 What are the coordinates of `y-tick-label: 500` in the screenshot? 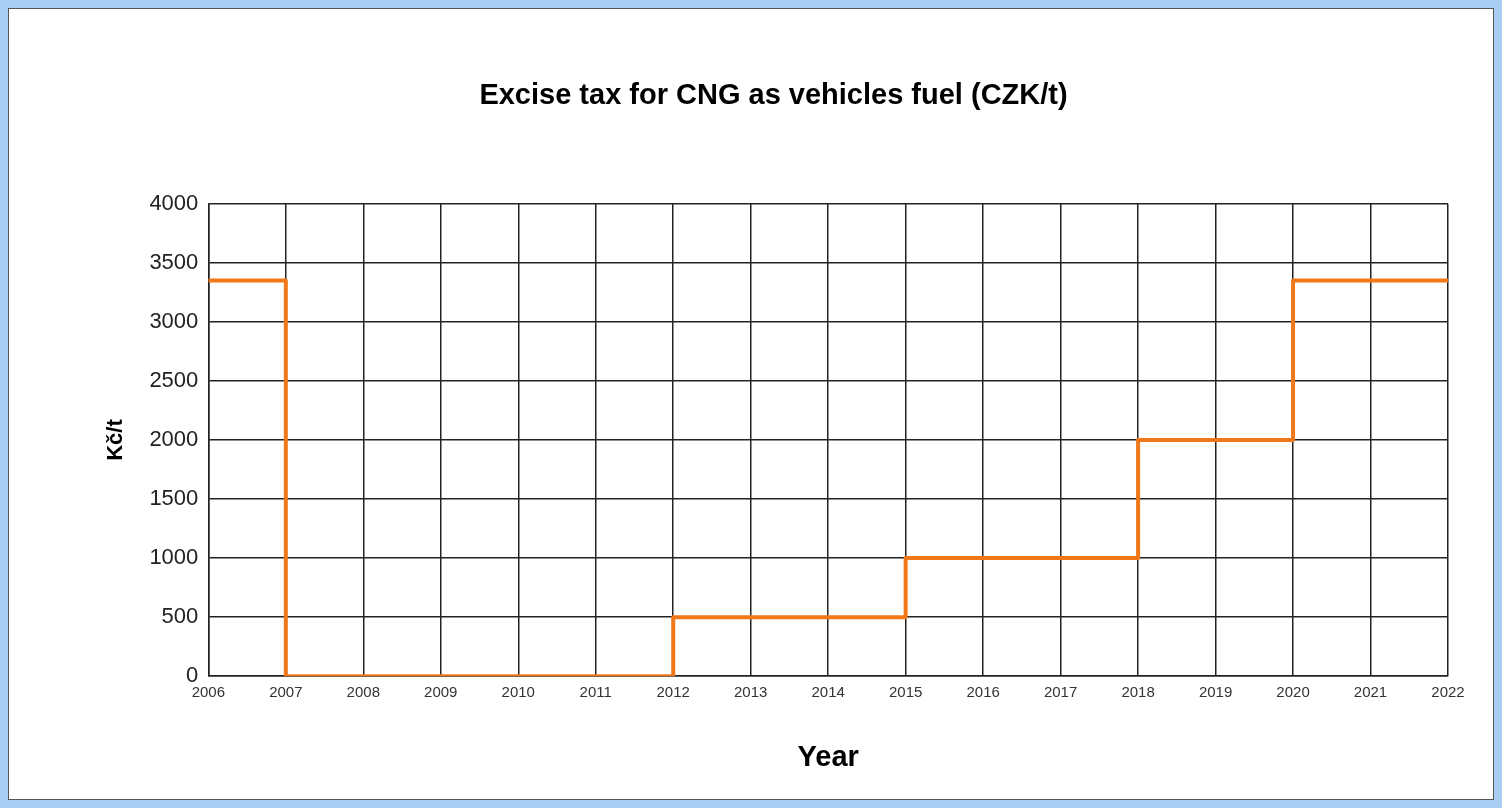 It's located at (180, 616).